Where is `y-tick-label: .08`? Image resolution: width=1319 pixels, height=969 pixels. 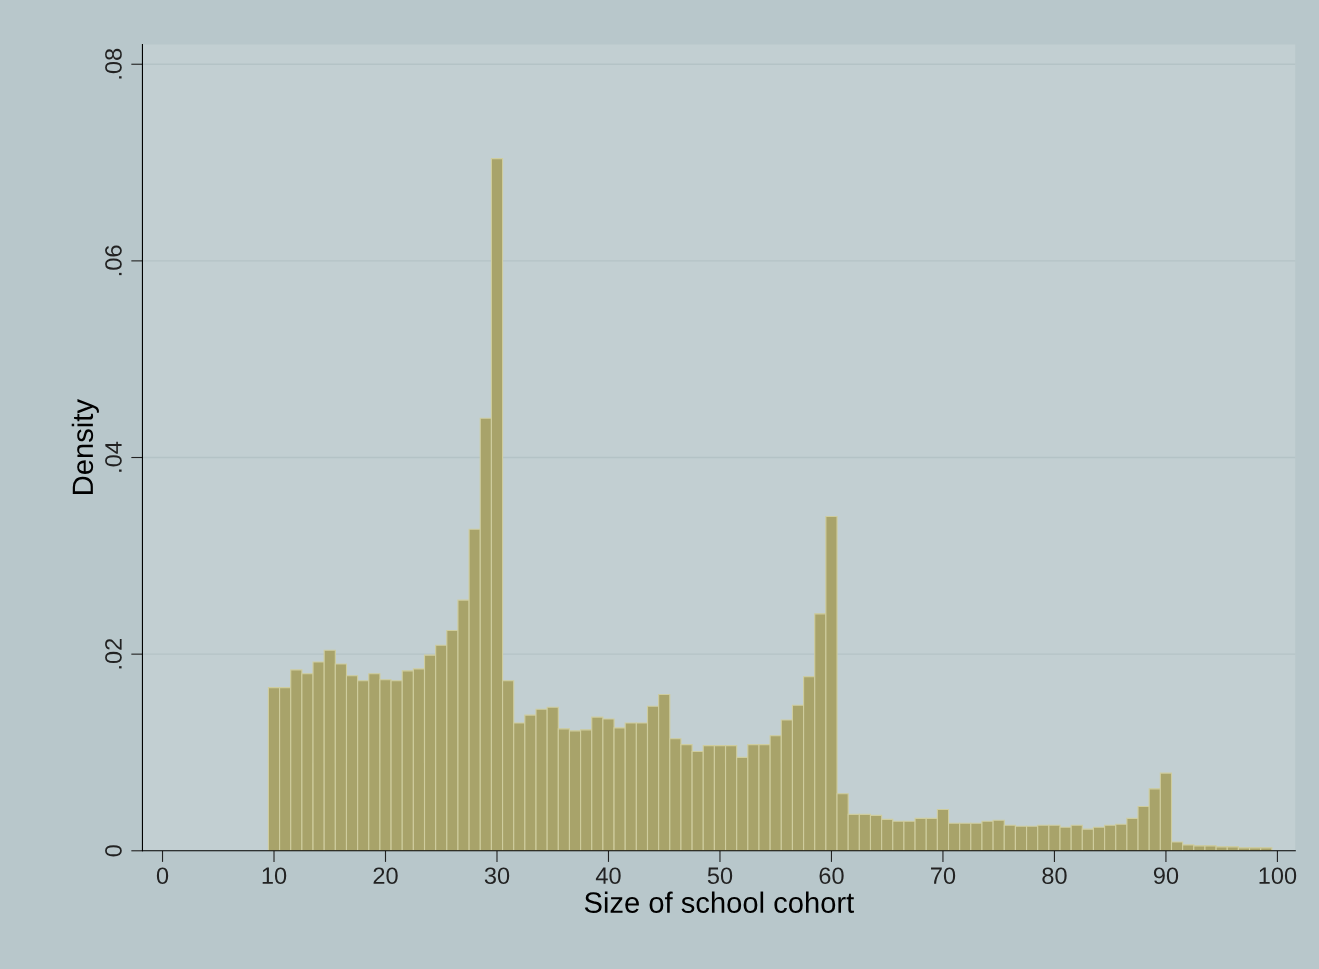
y-tick-label: .08 is located at coordinates (113, 63).